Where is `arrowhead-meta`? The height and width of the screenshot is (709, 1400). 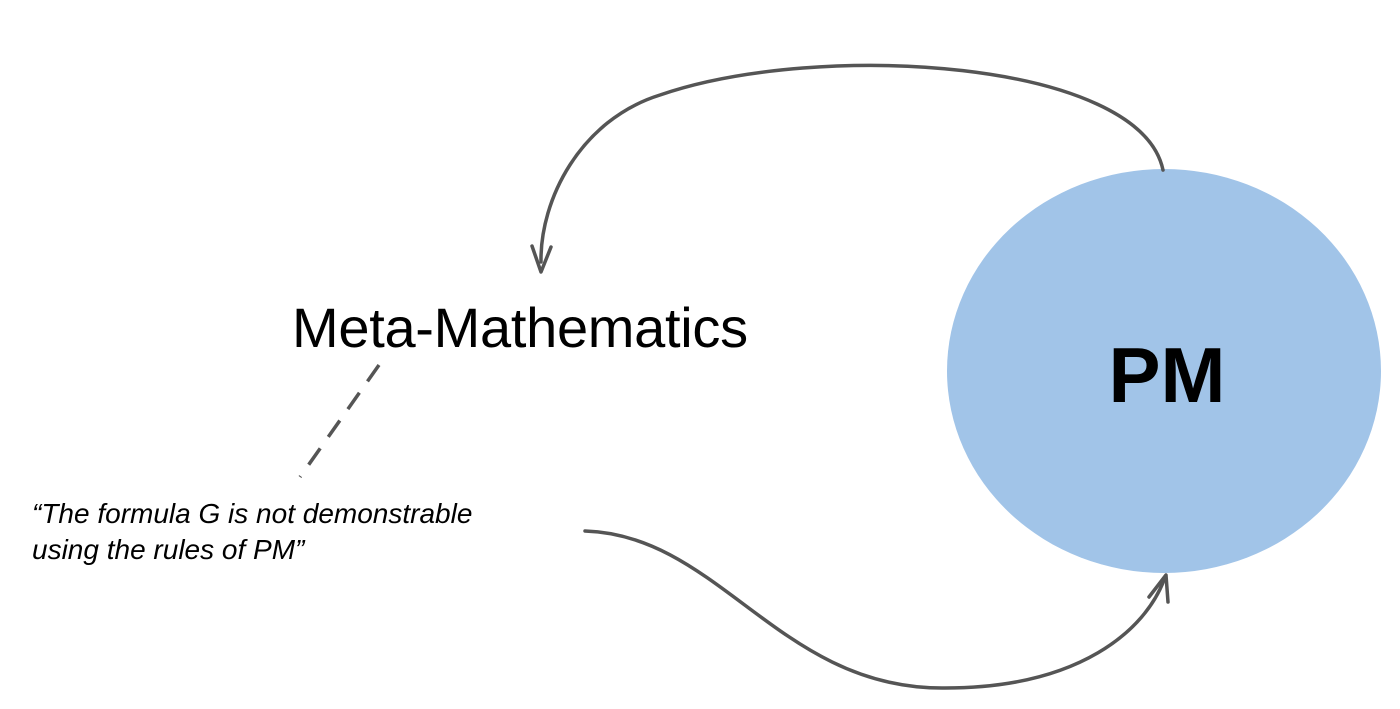
arrowhead-meta is located at coordinates (541, 259).